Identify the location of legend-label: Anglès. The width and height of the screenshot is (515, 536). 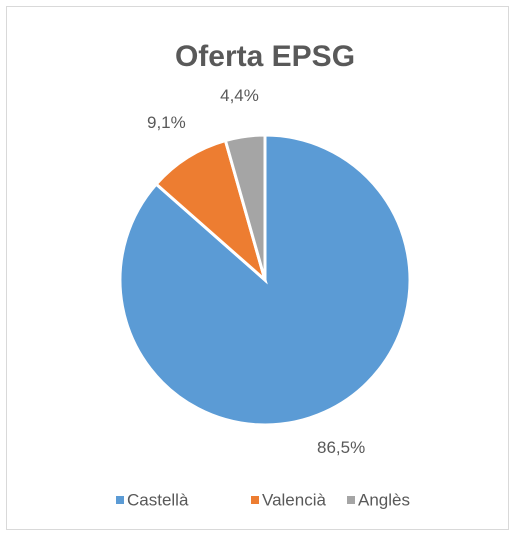
(384, 499).